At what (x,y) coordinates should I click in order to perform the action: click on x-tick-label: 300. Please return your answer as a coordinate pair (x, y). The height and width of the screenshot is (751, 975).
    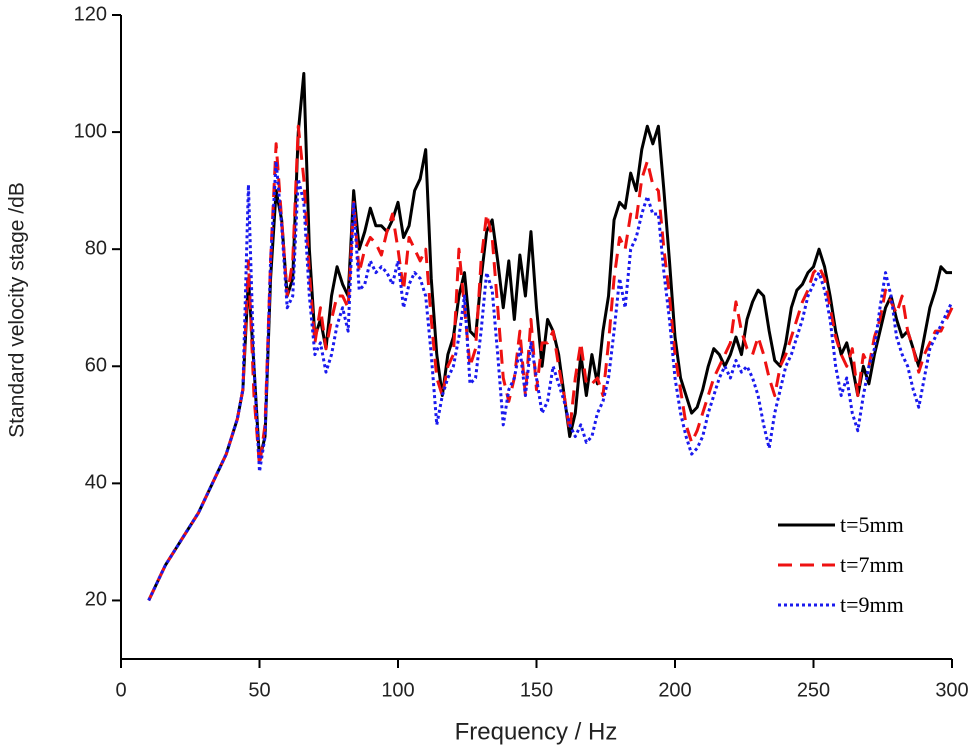
    Looking at the image, I should click on (951, 690).